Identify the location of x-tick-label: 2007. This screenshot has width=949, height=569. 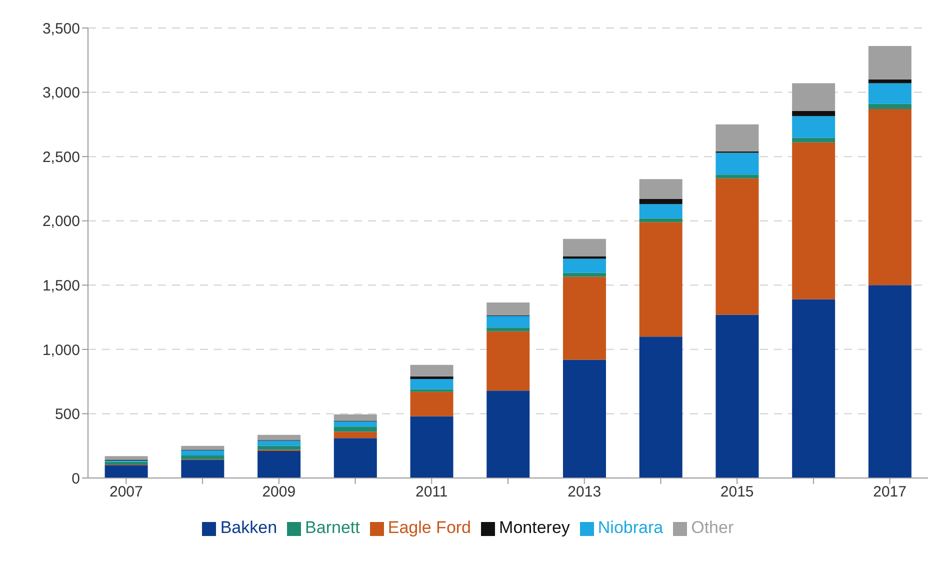
(126, 492).